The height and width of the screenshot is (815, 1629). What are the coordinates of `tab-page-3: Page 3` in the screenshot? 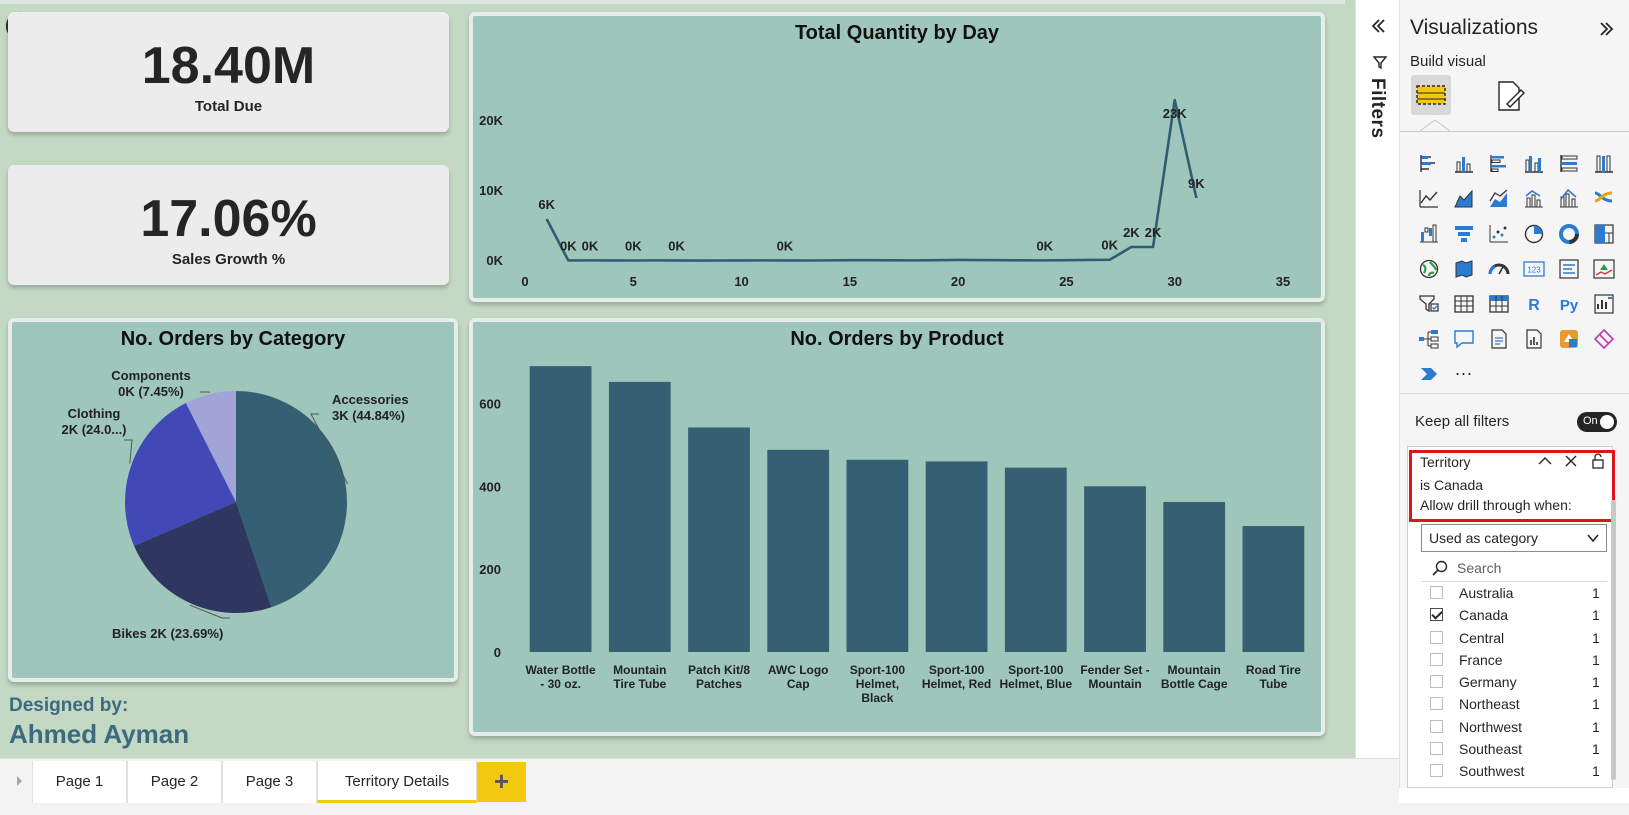 It's located at (269, 782).